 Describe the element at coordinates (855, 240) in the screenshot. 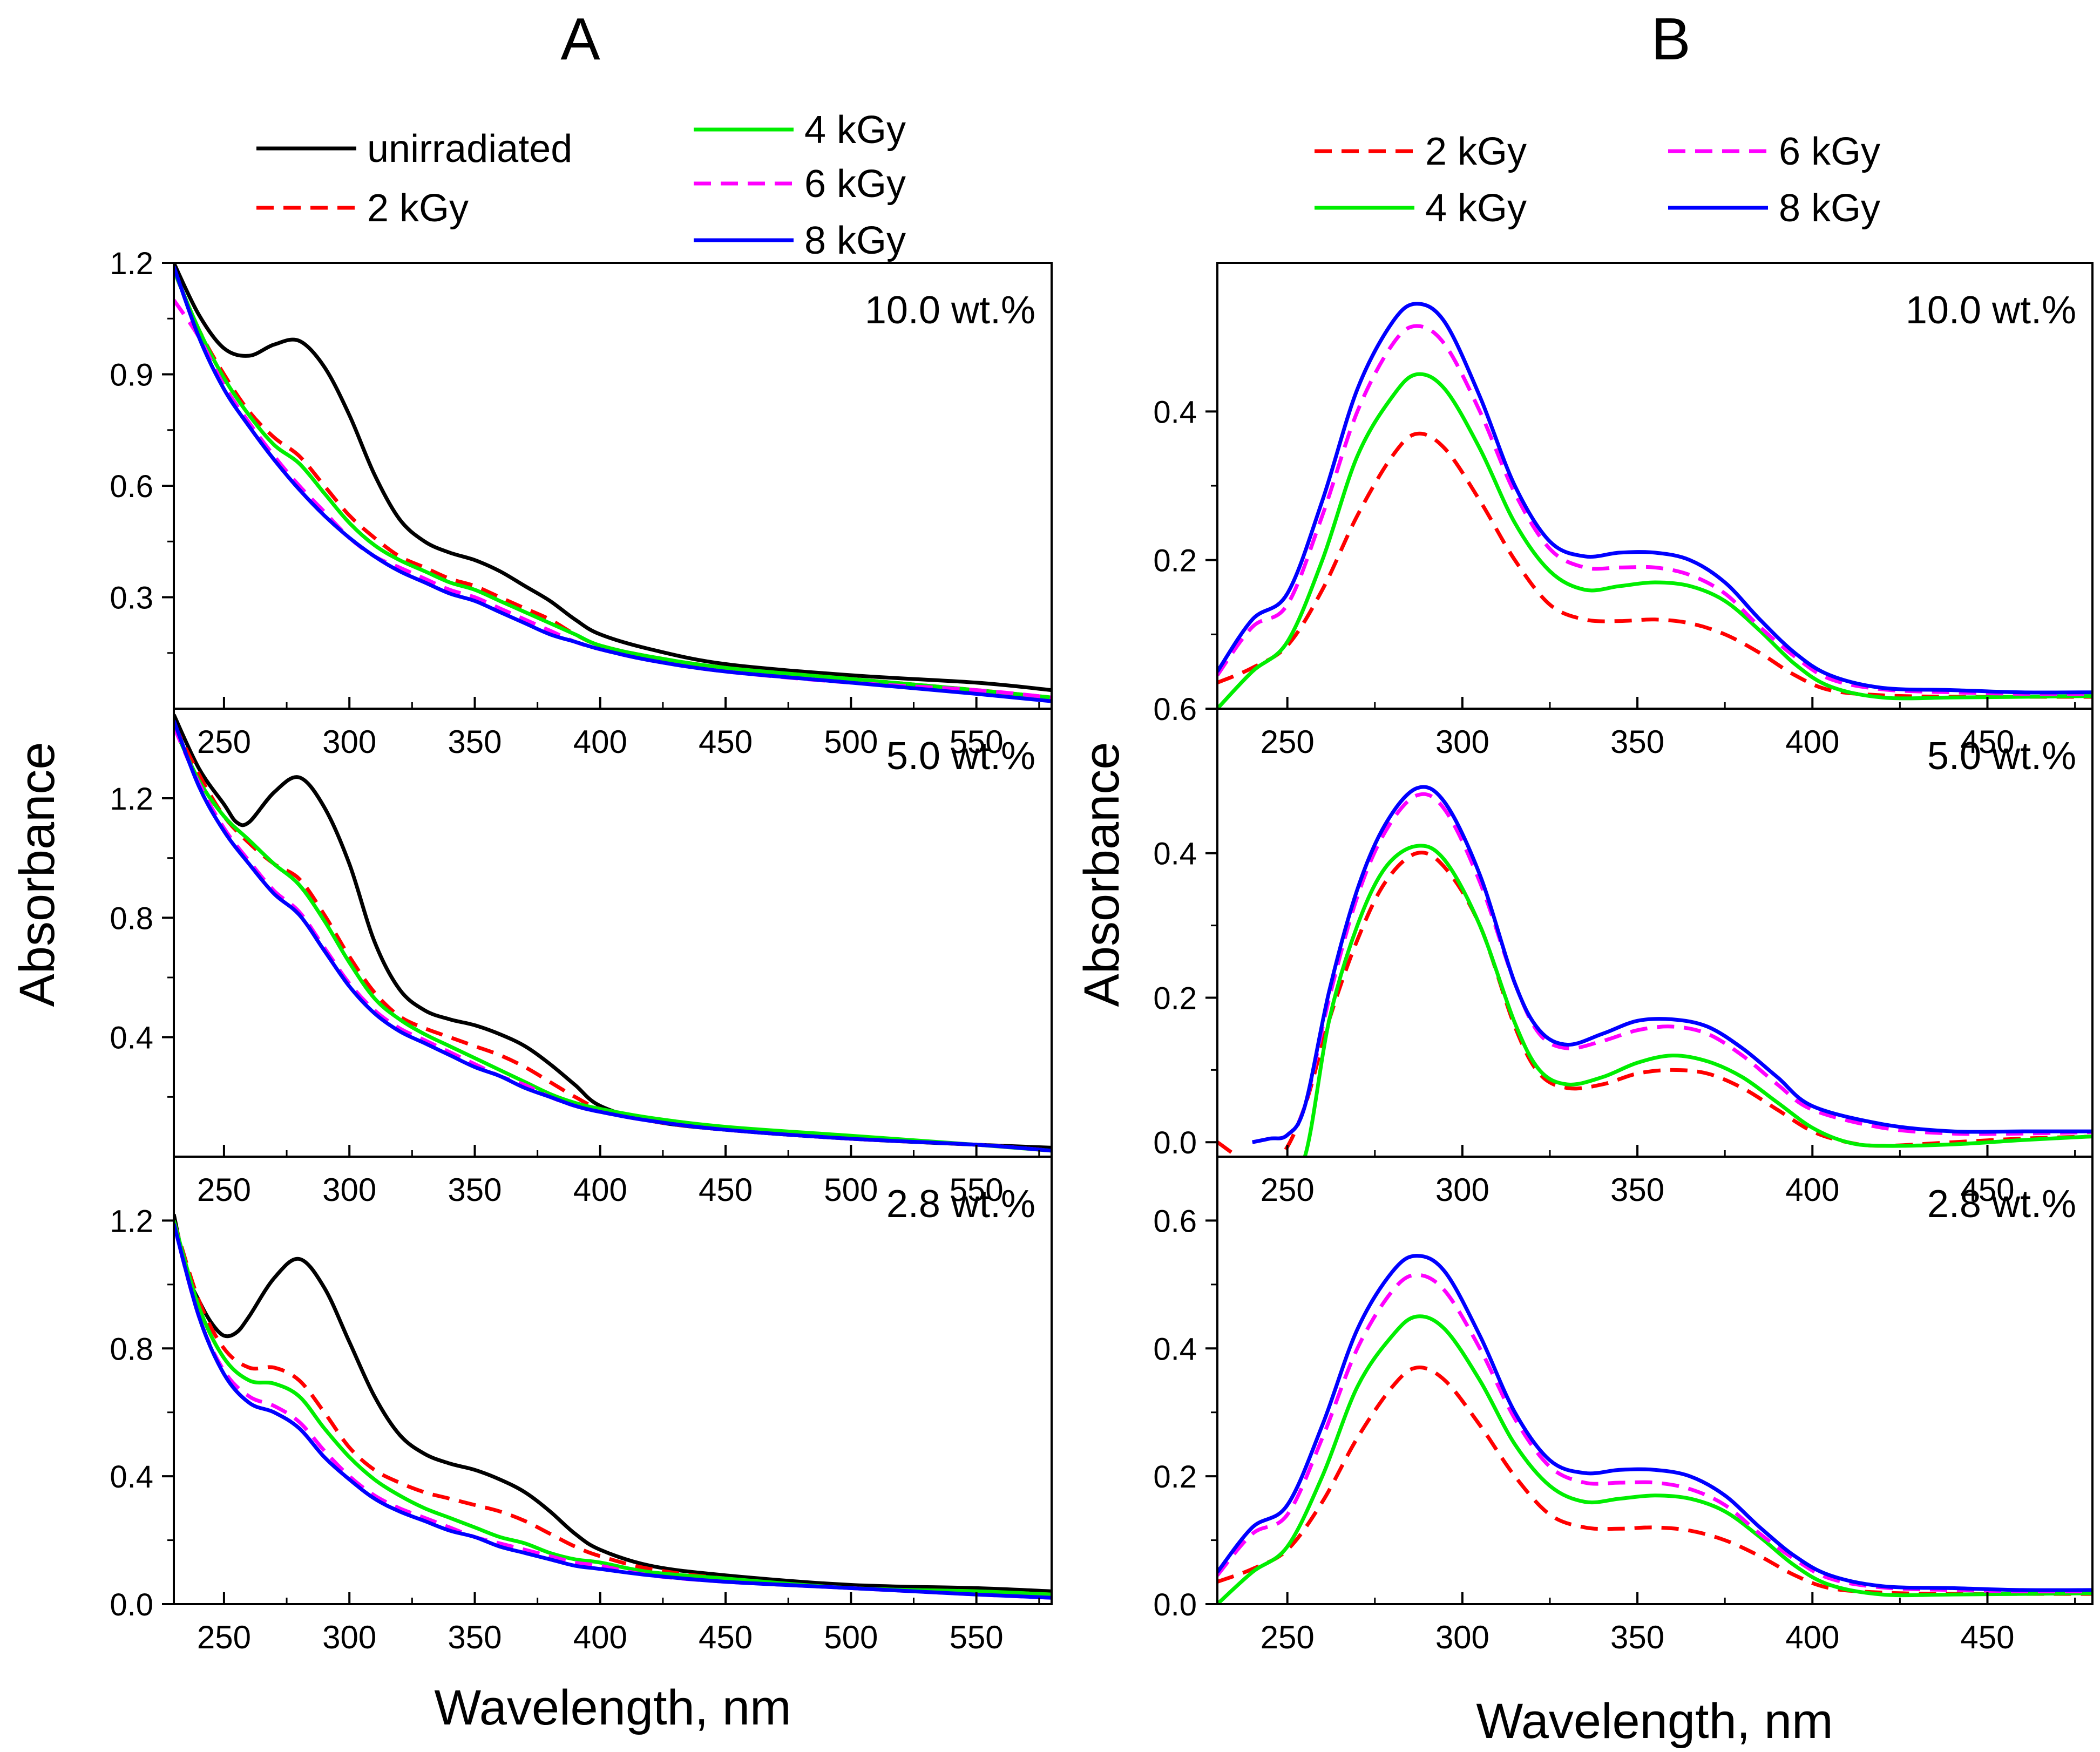

I see `legend-label: 8 kGy` at that location.